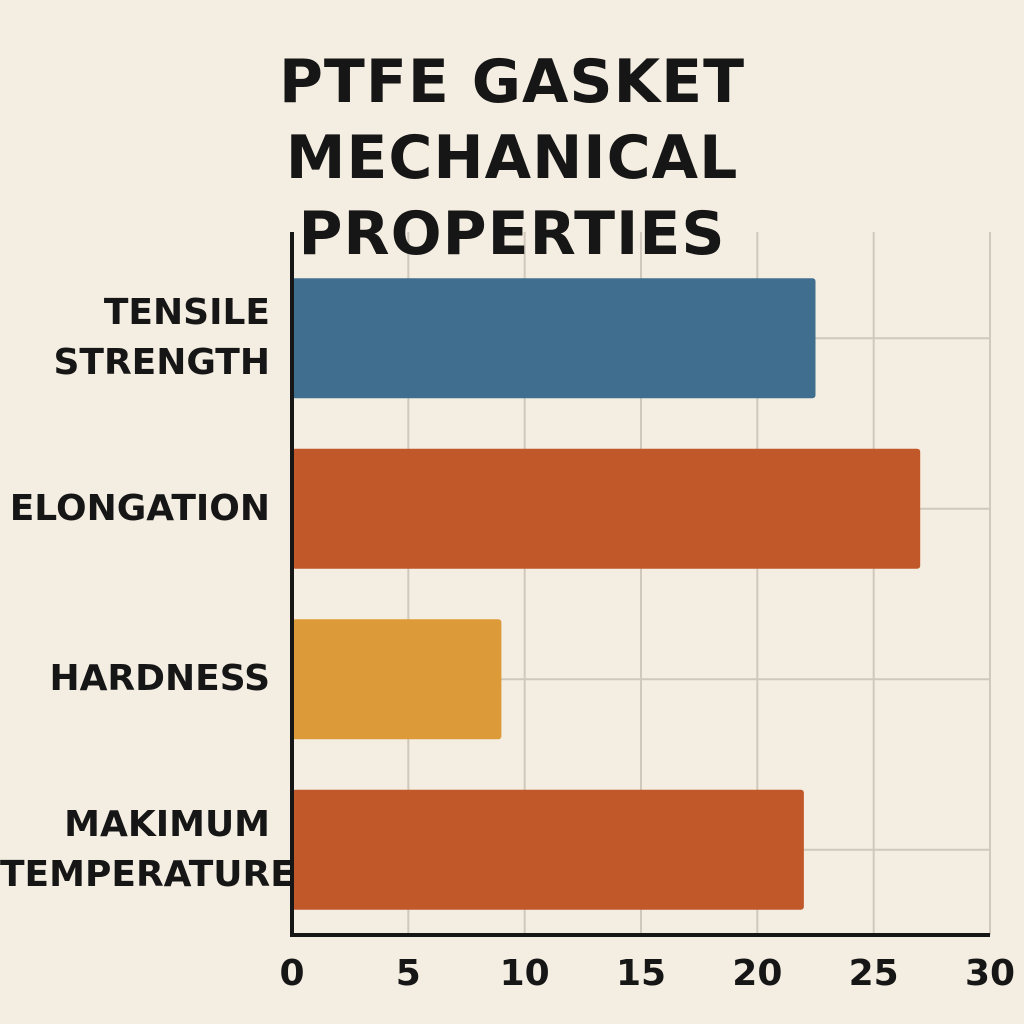 This screenshot has height=1024, width=1024. What do you see at coordinates (408, 973) in the screenshot?
I see `x-tick-label: 5` at bounding box center [408, 973].